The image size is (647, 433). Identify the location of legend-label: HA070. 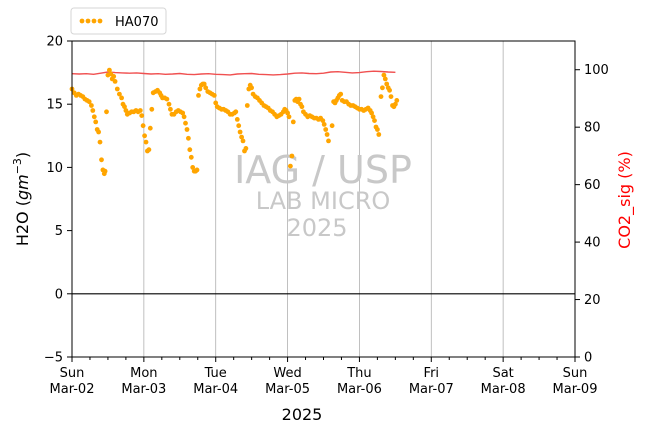
(136, 22).